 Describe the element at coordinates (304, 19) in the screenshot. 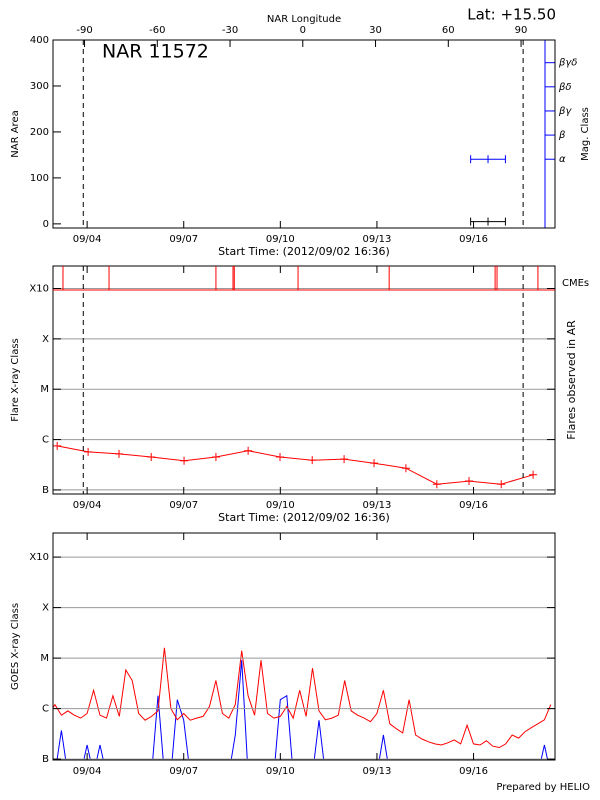

I see `top-axis-label: NAR Longitude` at that location.